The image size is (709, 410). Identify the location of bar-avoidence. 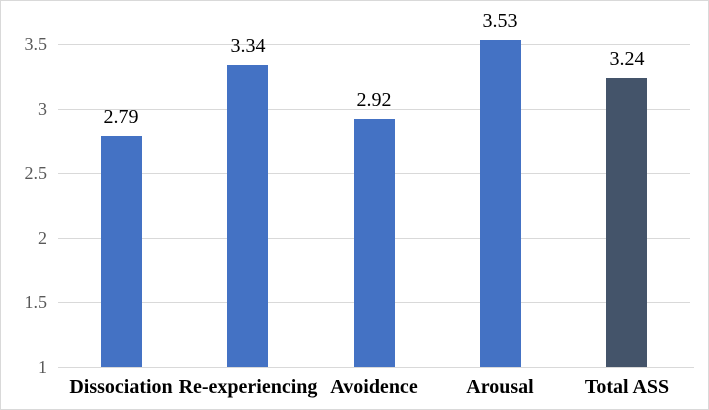
(374, 243).